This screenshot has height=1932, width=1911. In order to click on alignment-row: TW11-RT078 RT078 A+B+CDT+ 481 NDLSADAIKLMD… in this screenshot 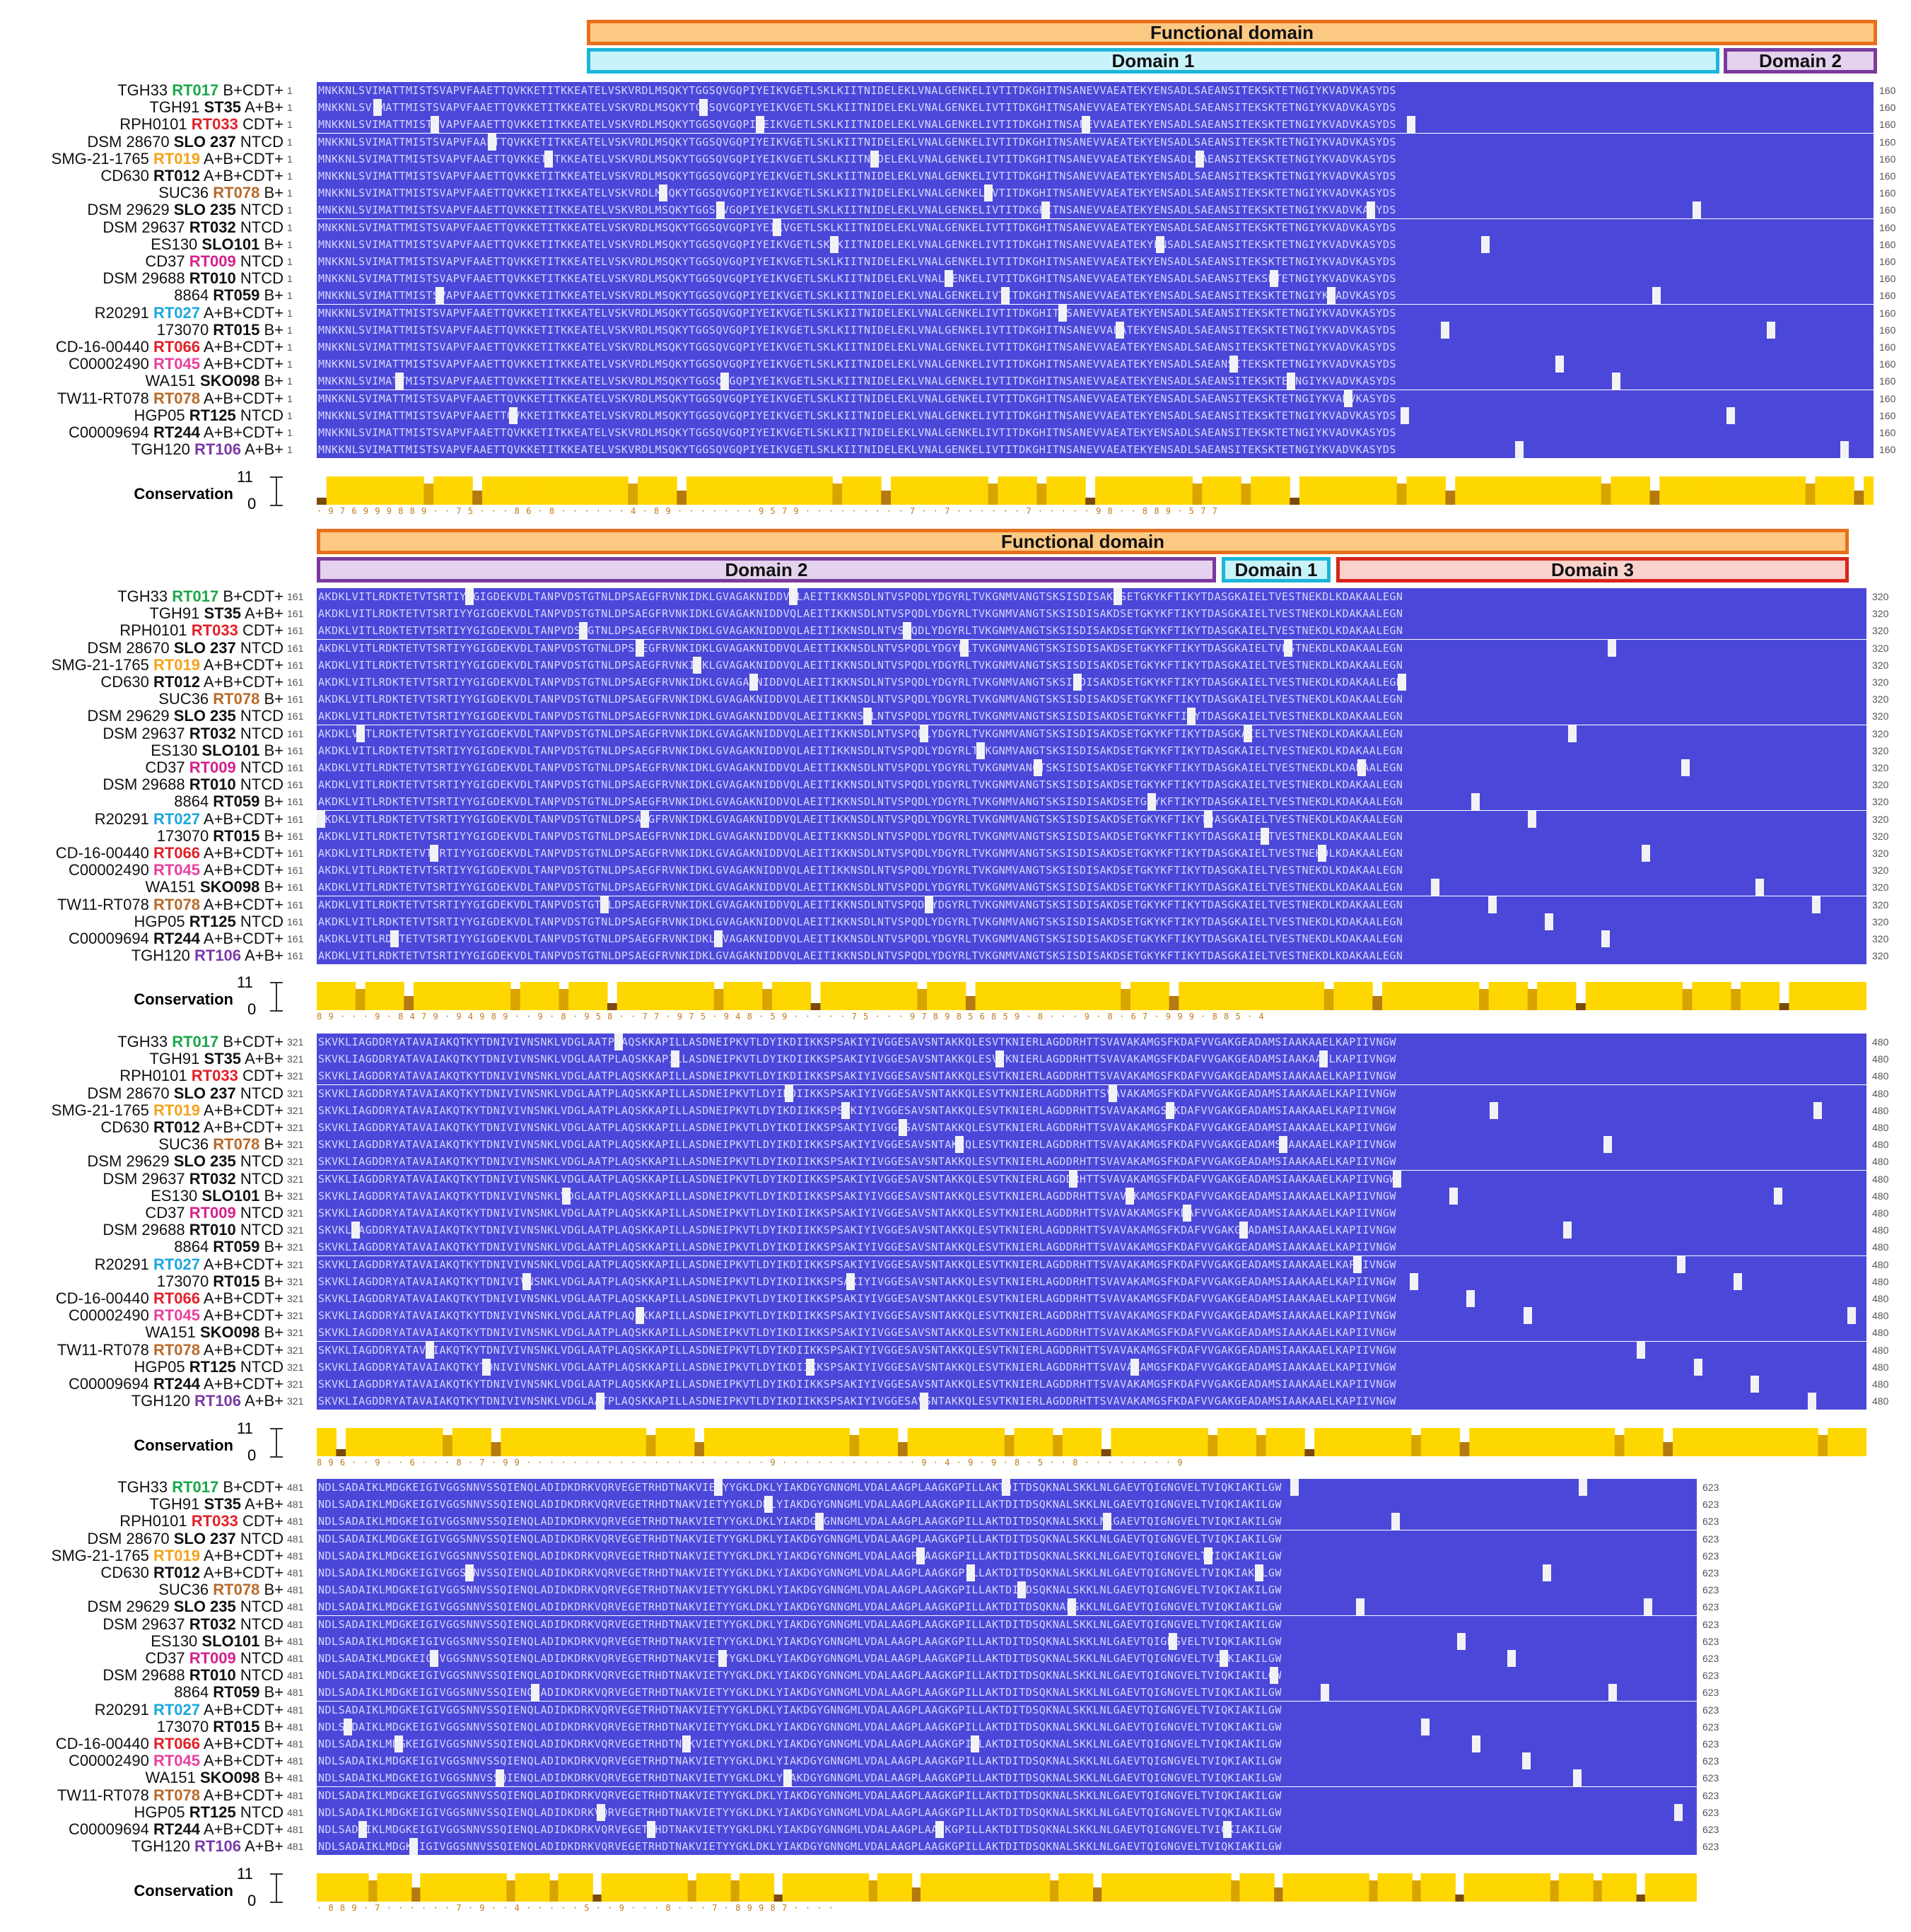, I will do `click(955, 1795)`.